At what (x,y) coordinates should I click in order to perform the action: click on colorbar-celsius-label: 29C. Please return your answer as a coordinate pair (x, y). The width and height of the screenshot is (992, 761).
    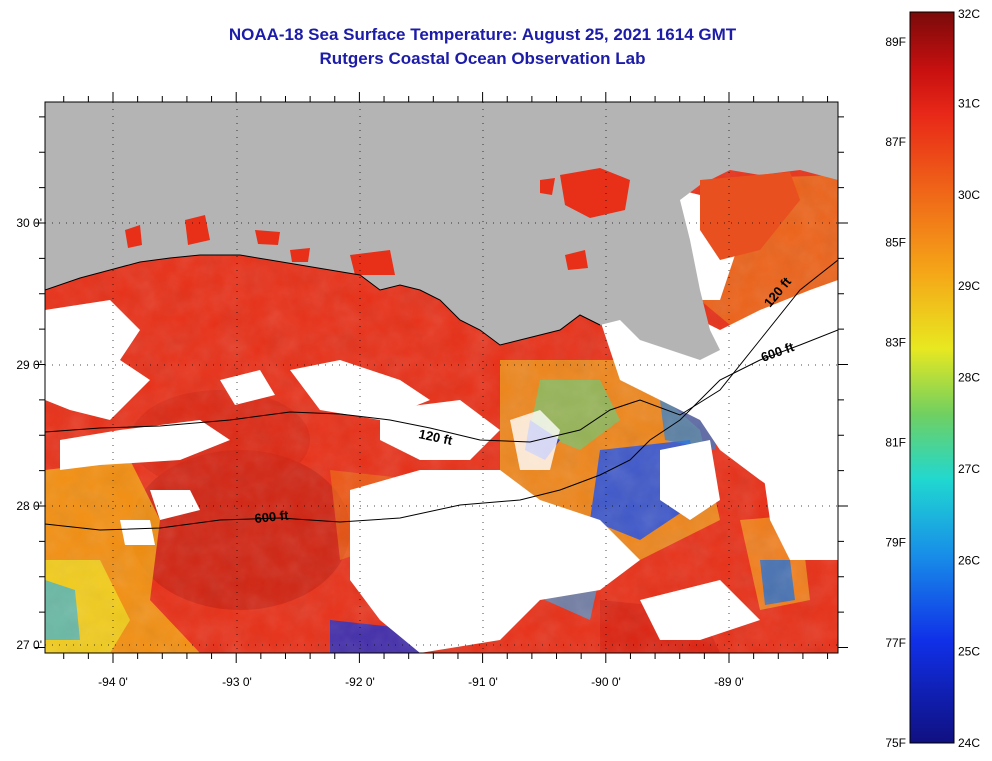
    Looking at the image, I should click on (969, 286).